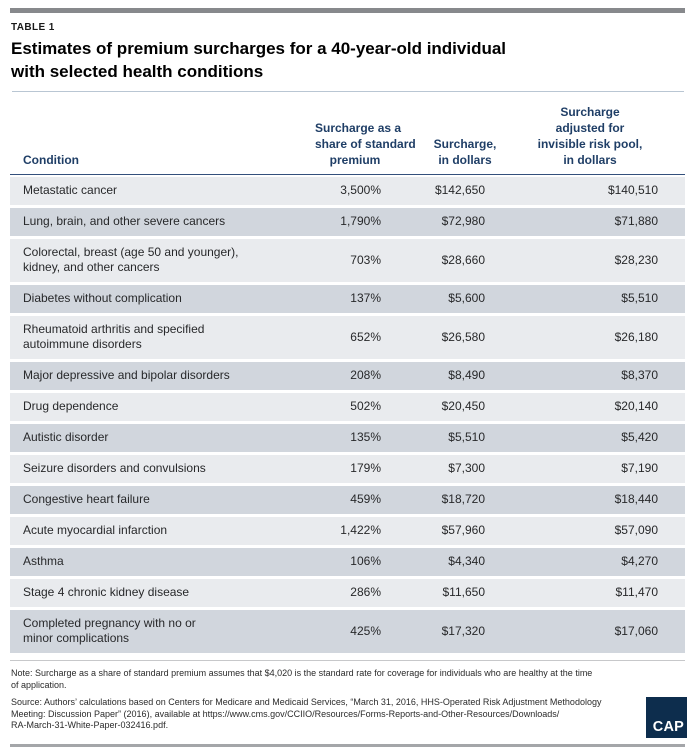 The image size is (693, 747). What do you see at coordinates (450, 339) in the screenshot?
I see `dollars-cell: $26,580` at bounding box center [450, 339].